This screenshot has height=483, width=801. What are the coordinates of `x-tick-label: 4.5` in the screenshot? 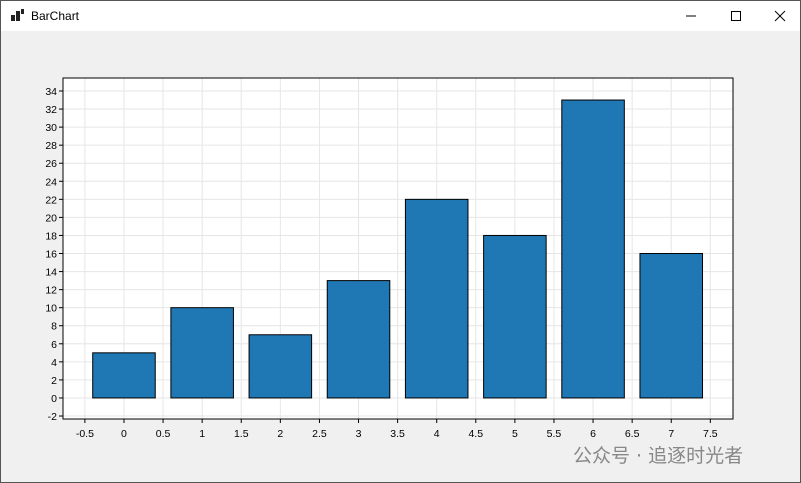 It's located at (475, 434).